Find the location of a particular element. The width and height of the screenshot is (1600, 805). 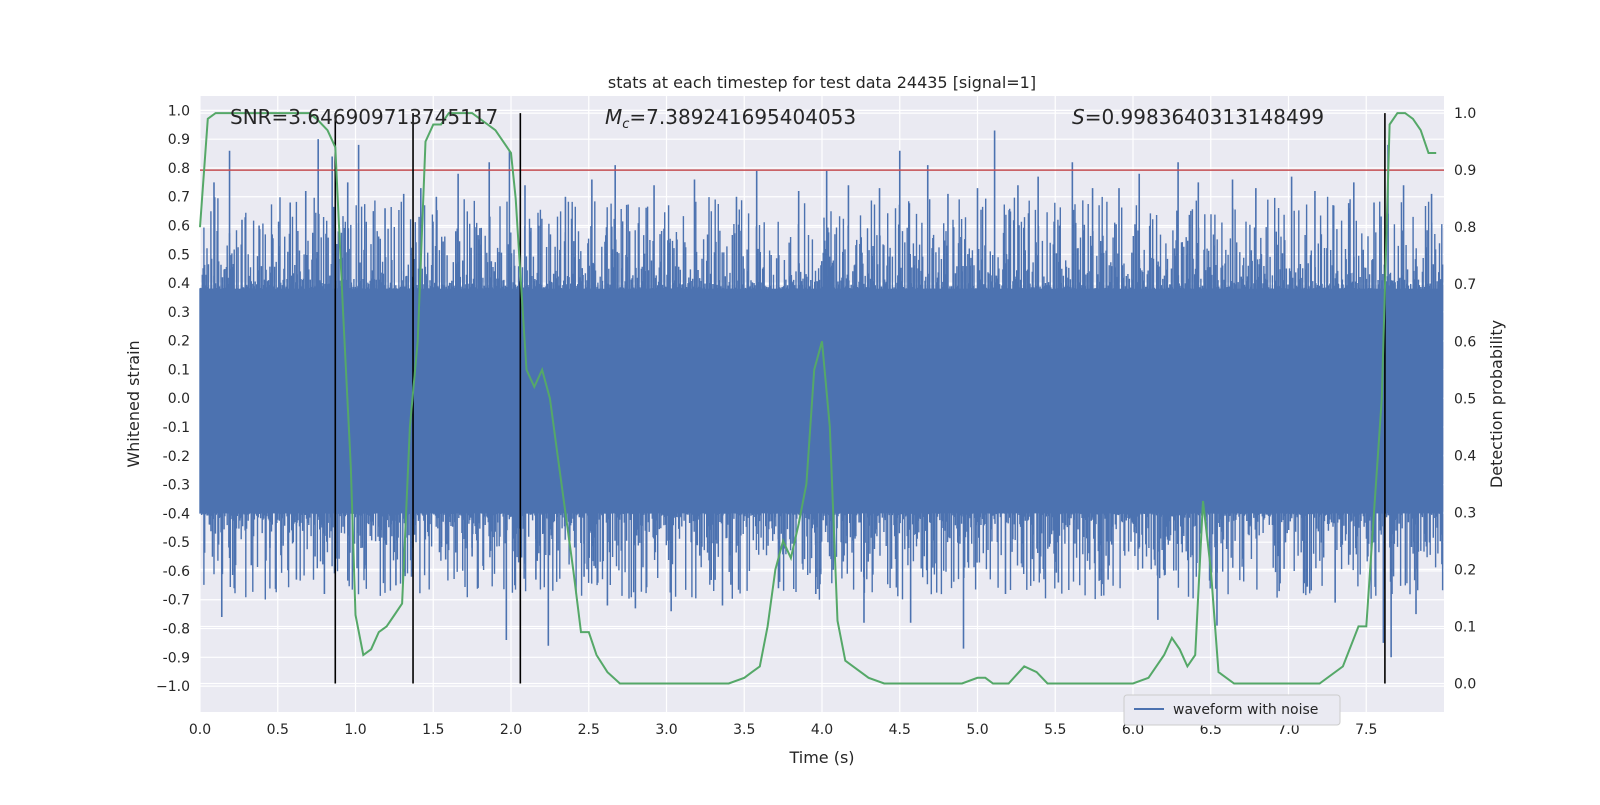

x-tick-label: 6.0 is located at coordinates (1133, 730).